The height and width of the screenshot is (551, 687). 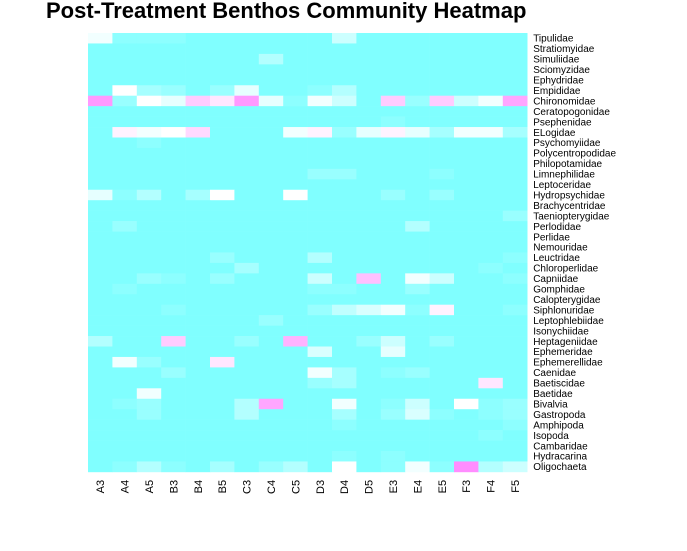 I want to click on row-label: Leuctridae, so click(x=556, y=258).